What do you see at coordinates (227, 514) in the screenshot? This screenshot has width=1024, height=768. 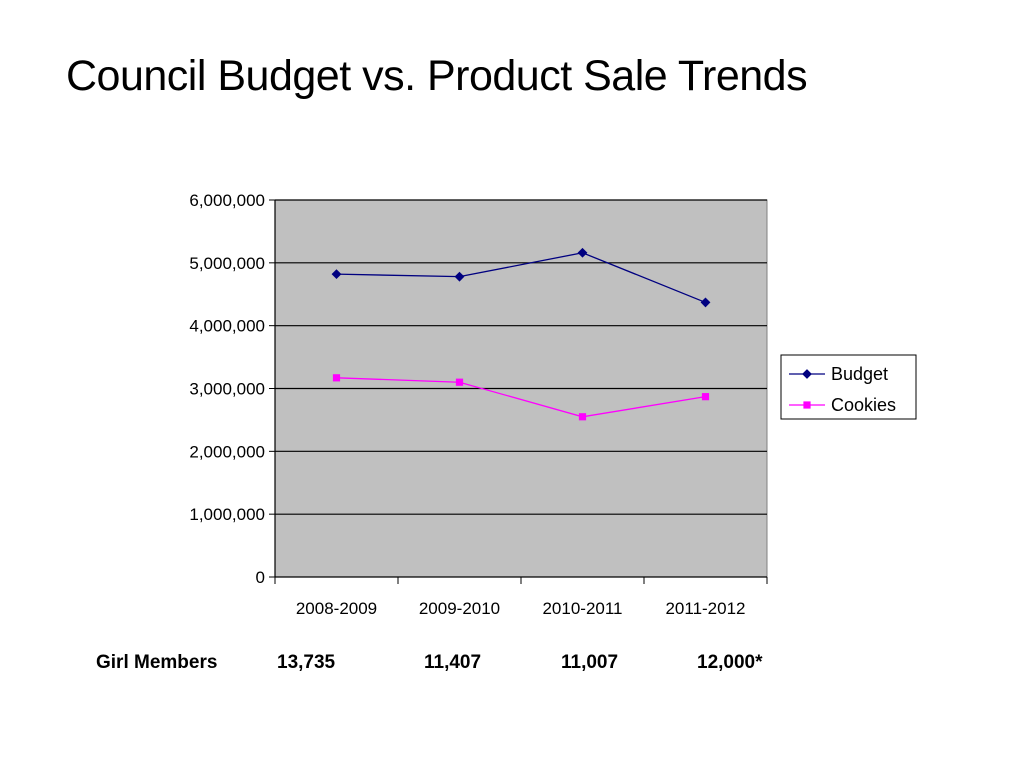 I see `y-tick-label: 1,000,000` at bounding box center [227, 514].